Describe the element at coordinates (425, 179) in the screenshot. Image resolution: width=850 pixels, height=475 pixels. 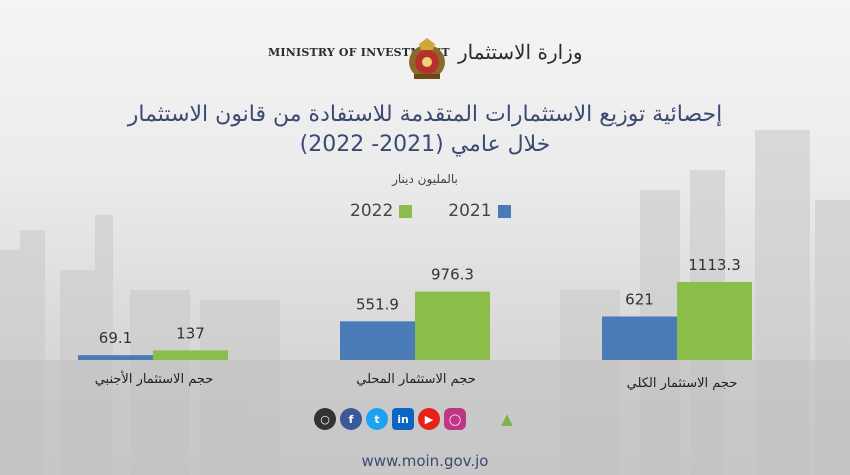
I see `unit-label: بالمليون دينار` at that location.